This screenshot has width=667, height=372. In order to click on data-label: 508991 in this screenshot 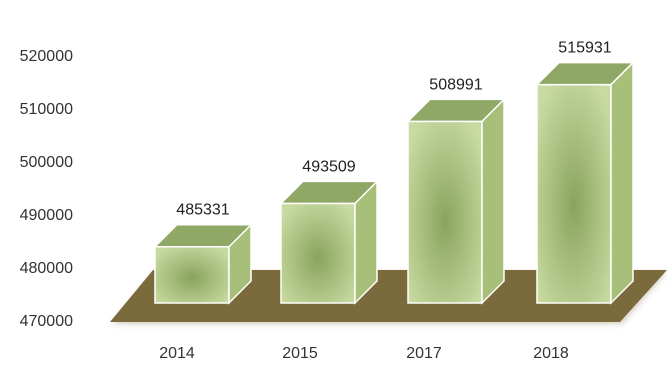, I will do `click(455, 84)`.